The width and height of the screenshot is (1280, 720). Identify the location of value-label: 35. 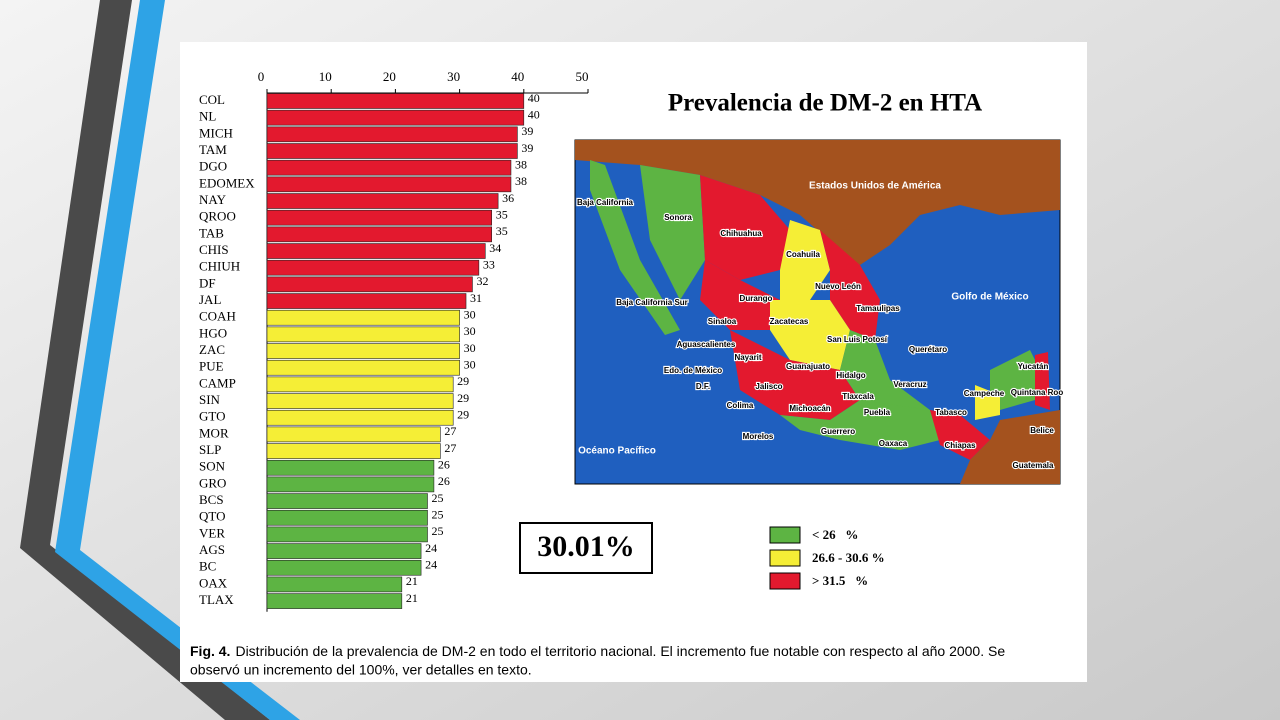
(502, 231).